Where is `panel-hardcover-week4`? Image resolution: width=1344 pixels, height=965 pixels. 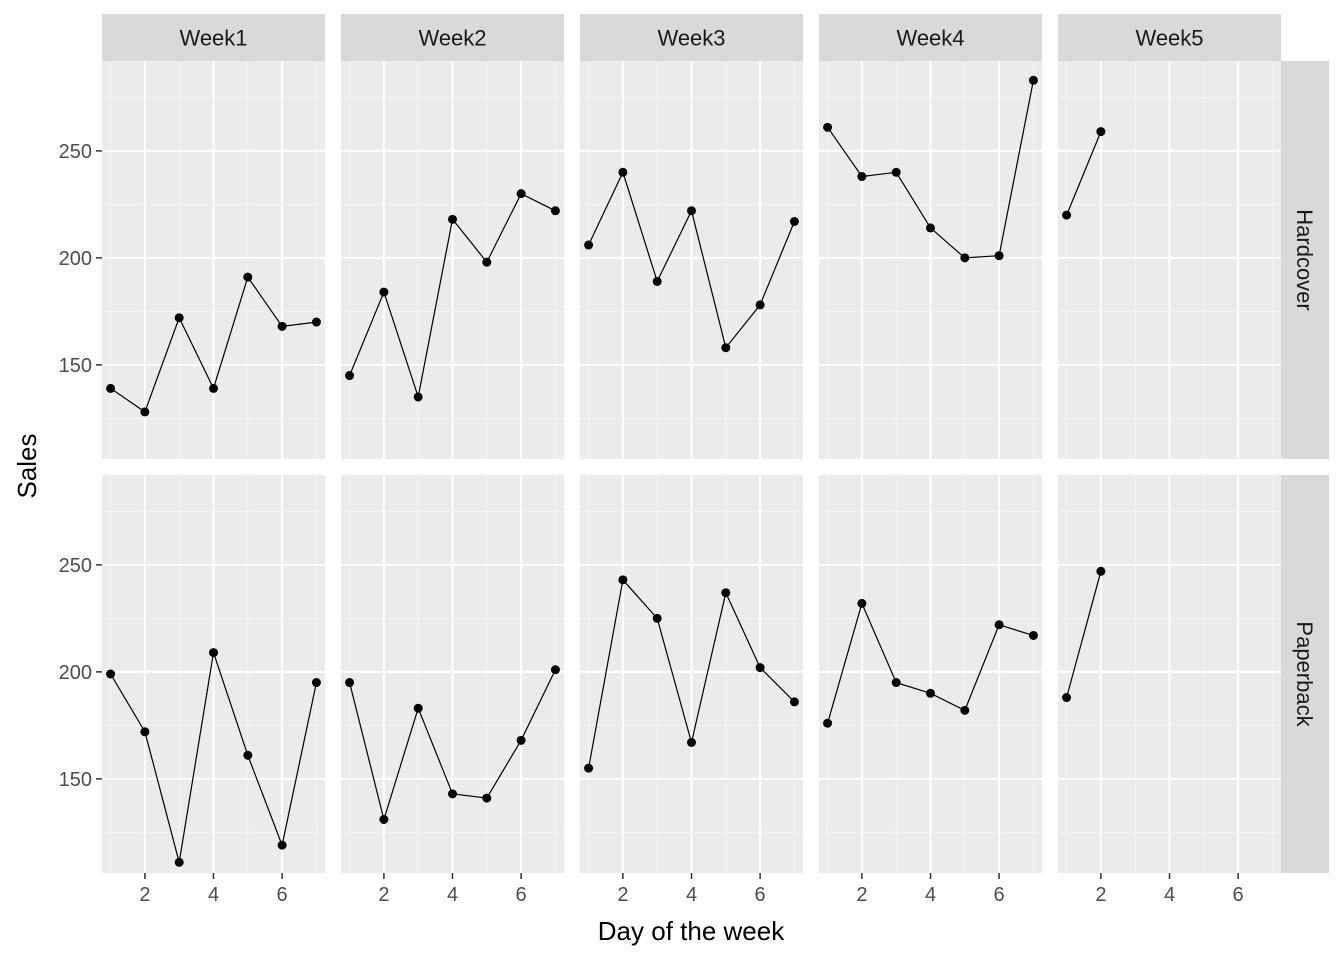
panel-hardcover-week4 is located at coordinates (930, 260).